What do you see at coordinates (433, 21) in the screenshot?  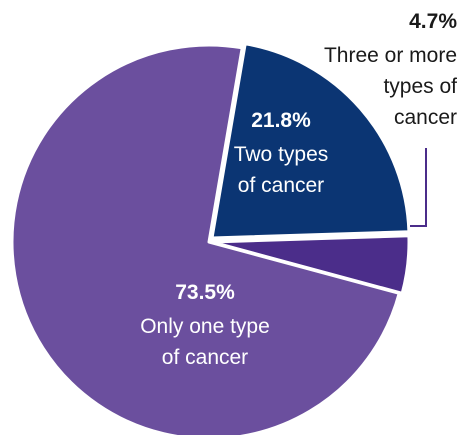 I see `data-label-three-or-more-value: 4.7%` at bounding box center [433, 21].